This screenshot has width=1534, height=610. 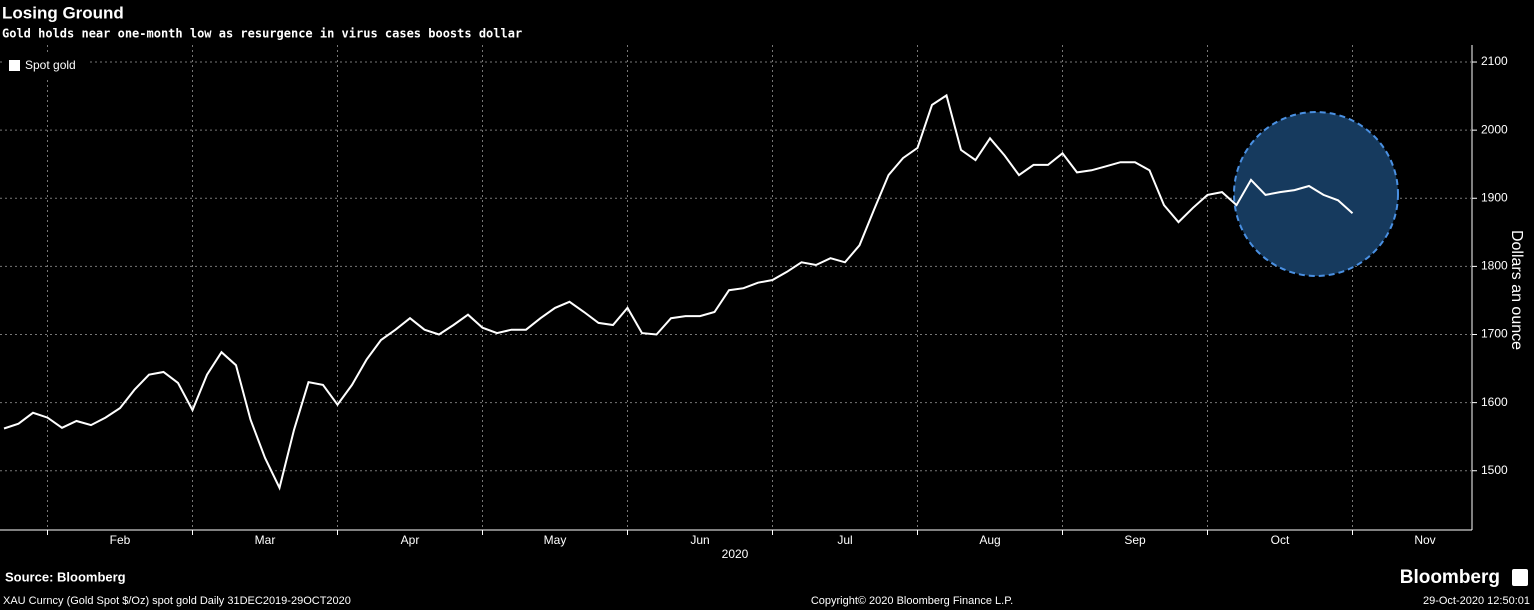 What do you see at coordinates (912, 601) in the screenshot?
I see `copyright: Copyright© 2020 Bloomberg Finance L.P.` at bounding box center [912, 601].